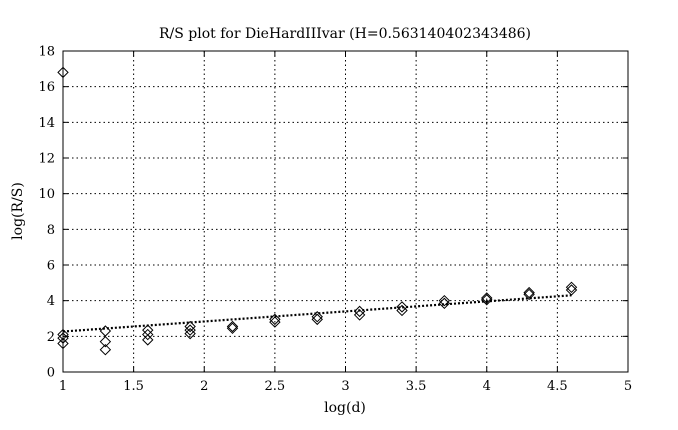  Describe the element at coordinates (51, 301) in the screenshot. I see `y-tick-label: 4` at that location.